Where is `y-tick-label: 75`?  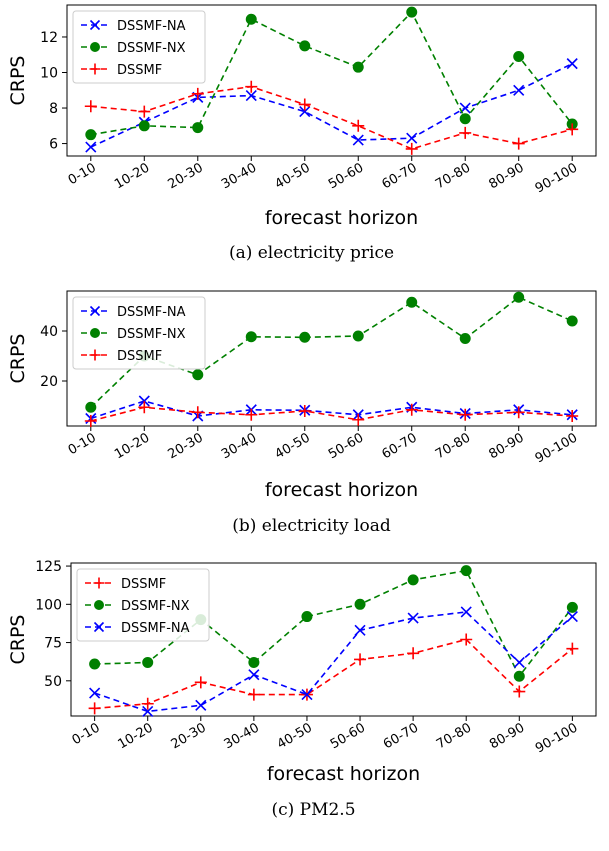
y-tick-label: 75 is located at coordinates (53, 644).